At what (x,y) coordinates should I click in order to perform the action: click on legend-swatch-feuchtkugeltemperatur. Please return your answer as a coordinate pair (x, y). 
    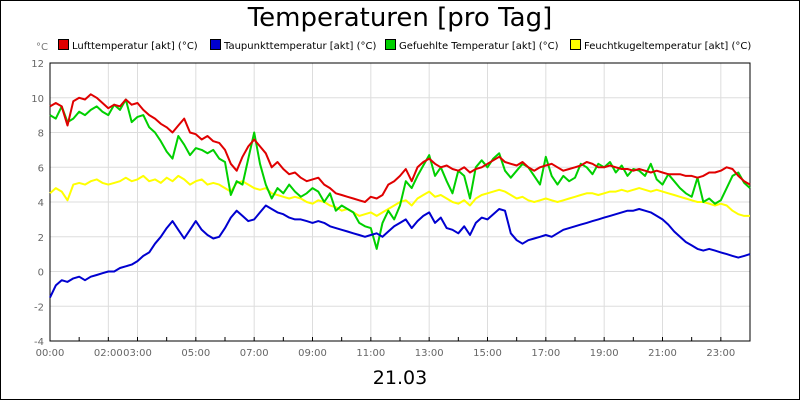
    Looking at the image, I should click on (575, 44).